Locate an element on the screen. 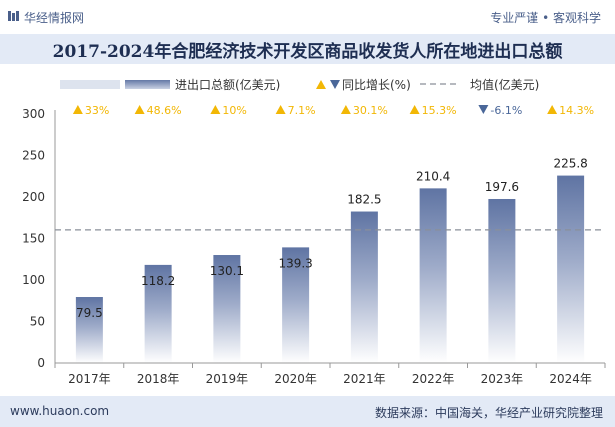 The width and height of the screenshot is (615, 427). growth-label-1: 48.6% is located at coordinates (158, 110).